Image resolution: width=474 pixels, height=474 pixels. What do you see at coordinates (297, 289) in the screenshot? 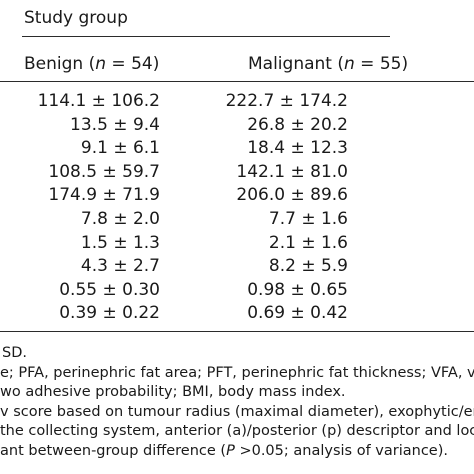
I see `malignant-value: 0.98 ± 0.65` at bounding box center [297, 289].